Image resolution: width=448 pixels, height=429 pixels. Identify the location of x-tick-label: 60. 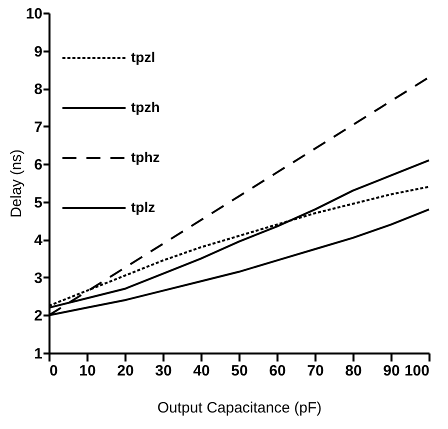
(277, 371).